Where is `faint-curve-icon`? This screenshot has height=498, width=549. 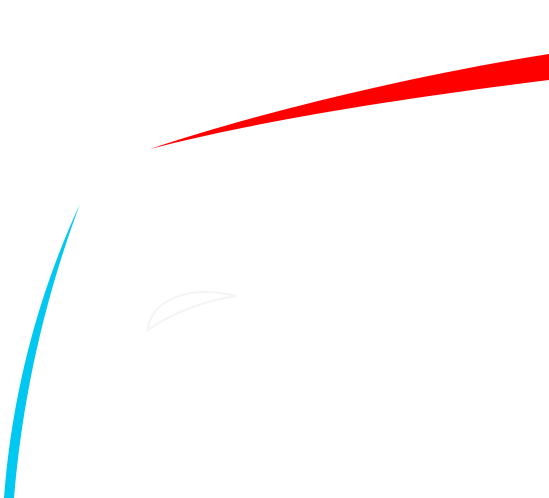 faint-curve-icon is located at coordinates (191, 312).